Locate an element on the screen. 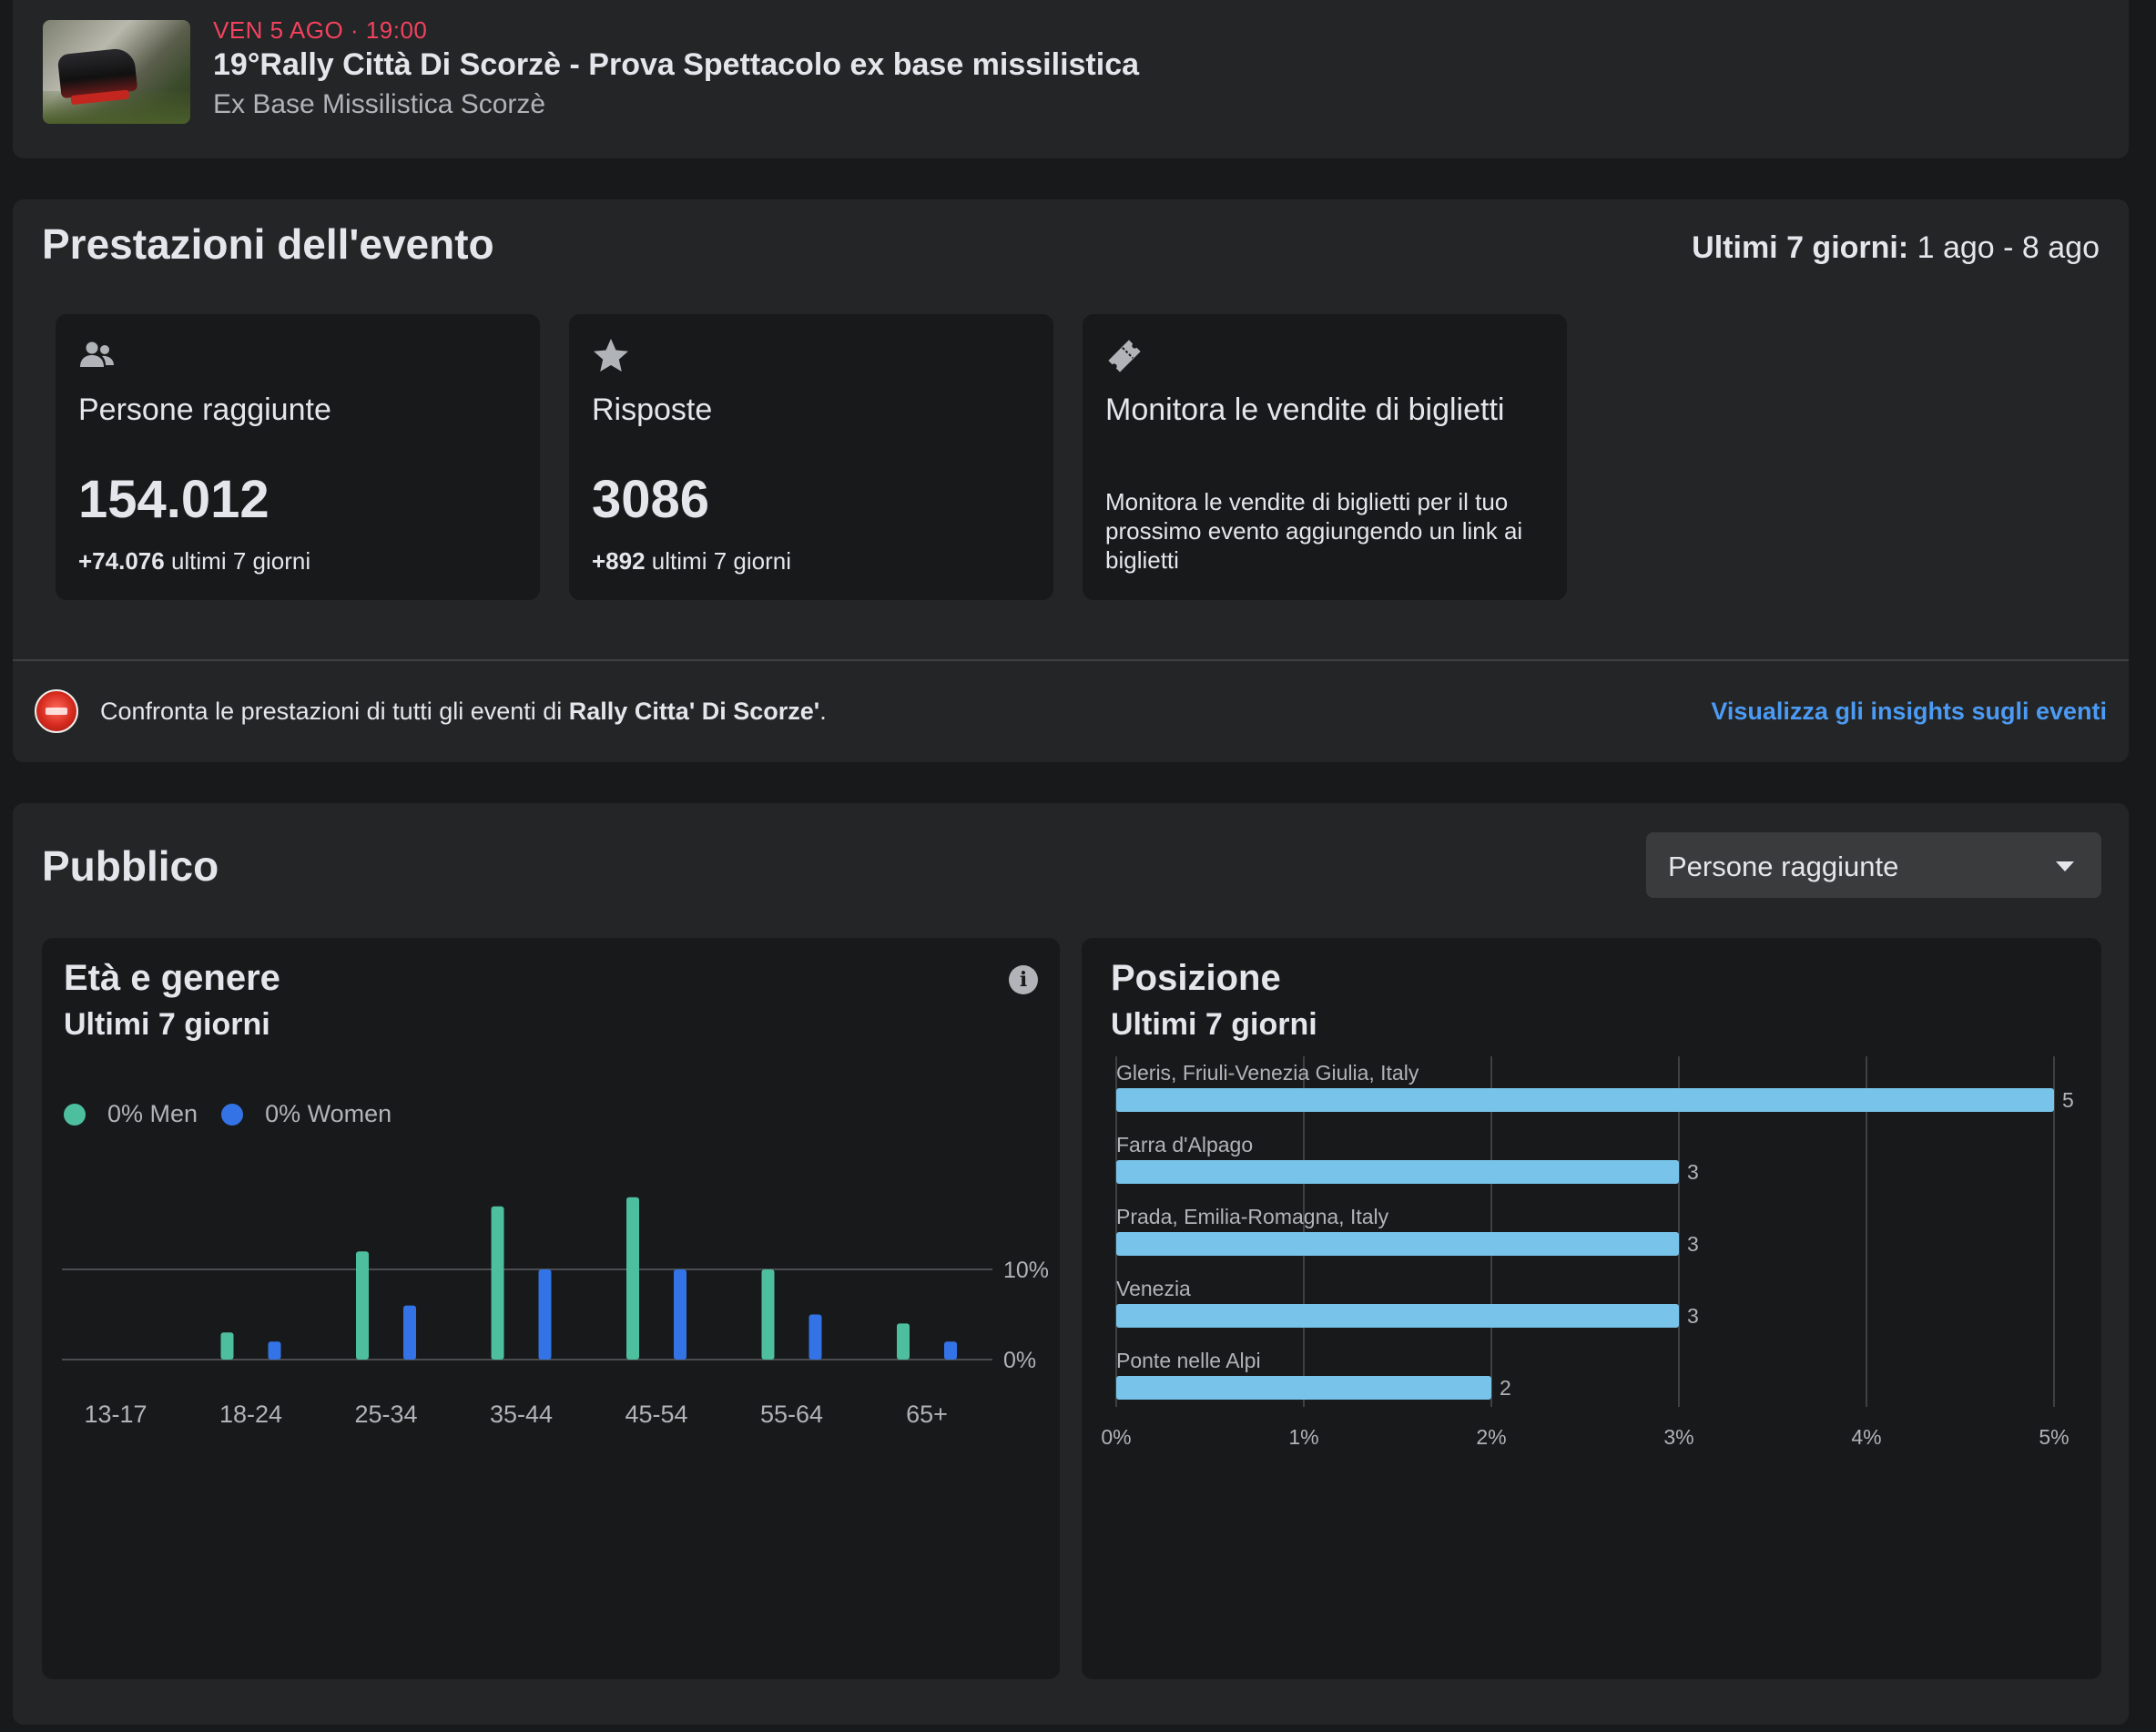 The width and height of the screenshot is (2156, 1732). metric-delta-value: +892 is located at coordinates (619, 561).